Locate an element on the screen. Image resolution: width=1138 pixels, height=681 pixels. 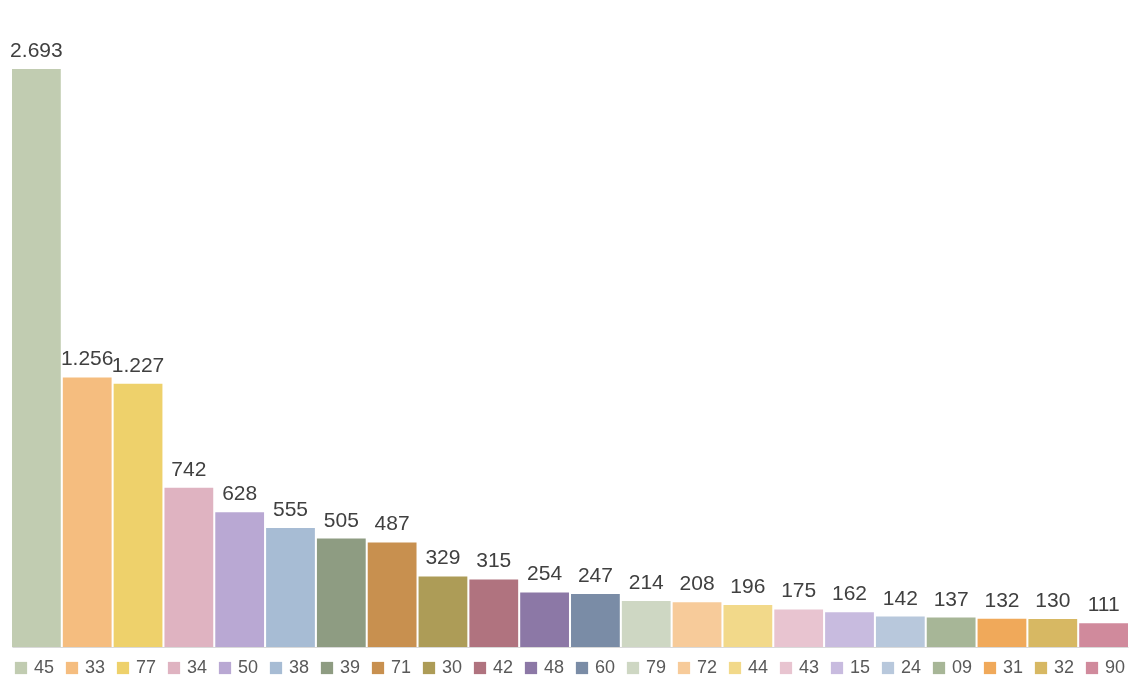
legend-label: 90 is located at coordinates (1115, 667).